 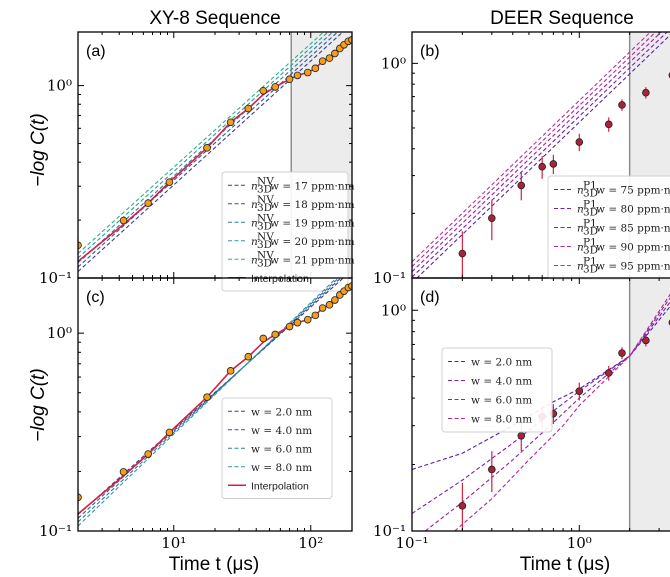 I want to click on ylabel-bottom: −log C(t), so click(x=38, y=404).